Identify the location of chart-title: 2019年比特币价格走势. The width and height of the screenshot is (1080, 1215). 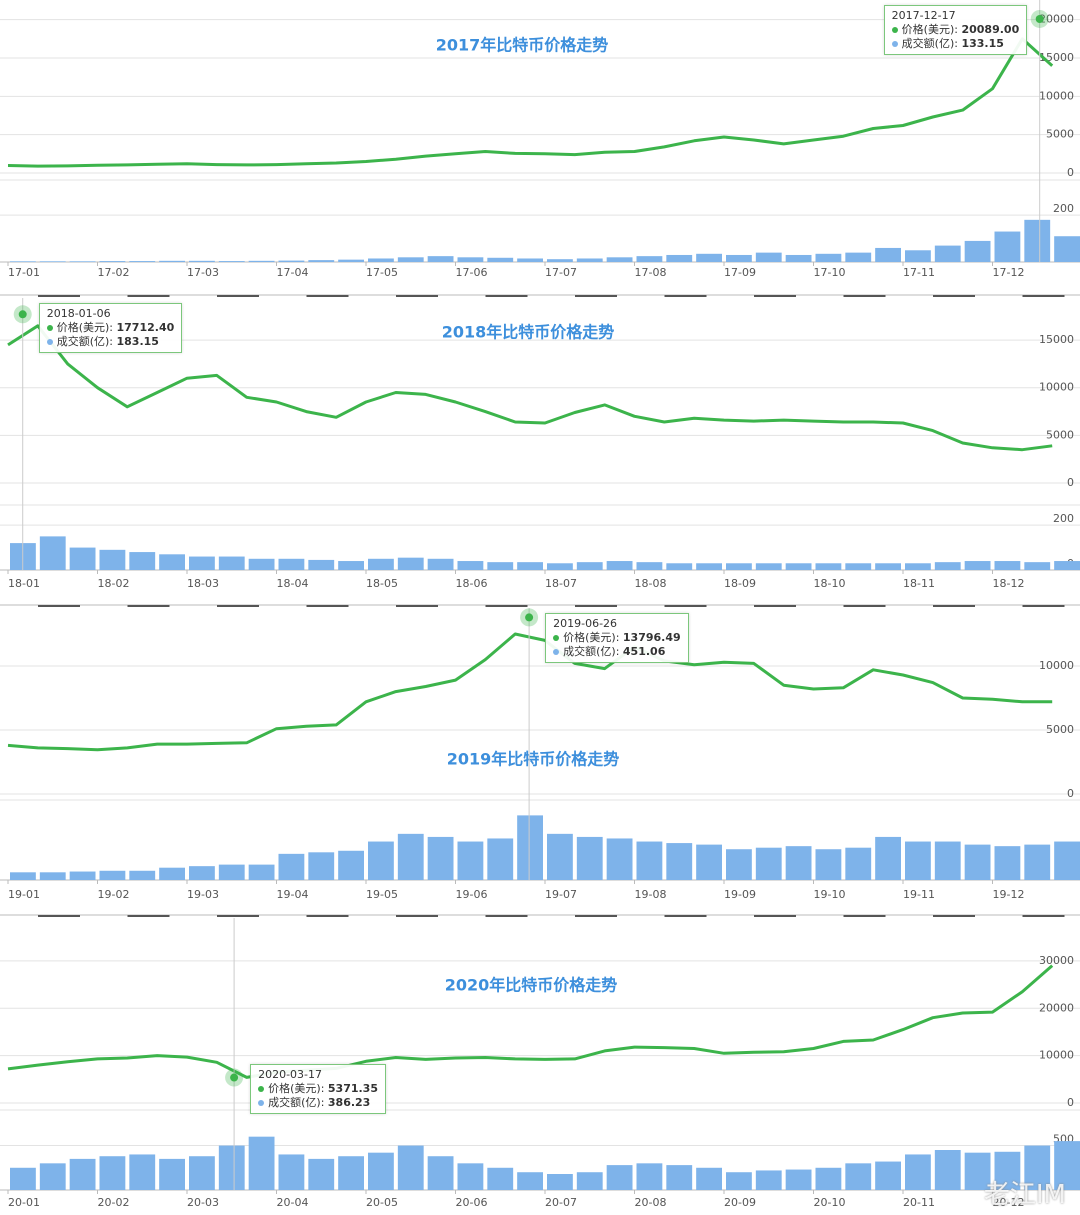
(533, 759).